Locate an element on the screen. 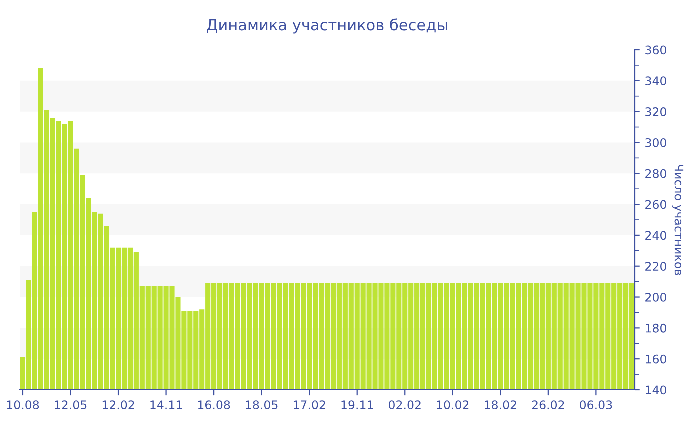 This screenshot has width=700, height=430. y-tick-label: 180 is located at coordinates (656, 328).